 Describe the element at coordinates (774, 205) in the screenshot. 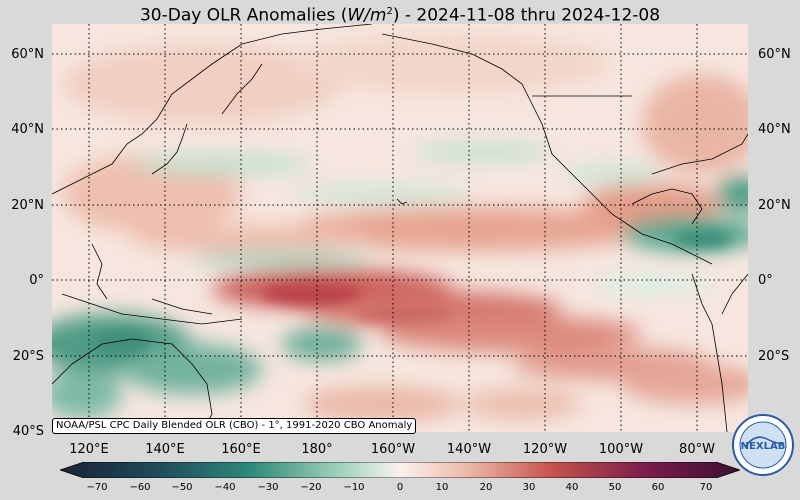

I see `lat-label-20n-right: 20°N` at that location.